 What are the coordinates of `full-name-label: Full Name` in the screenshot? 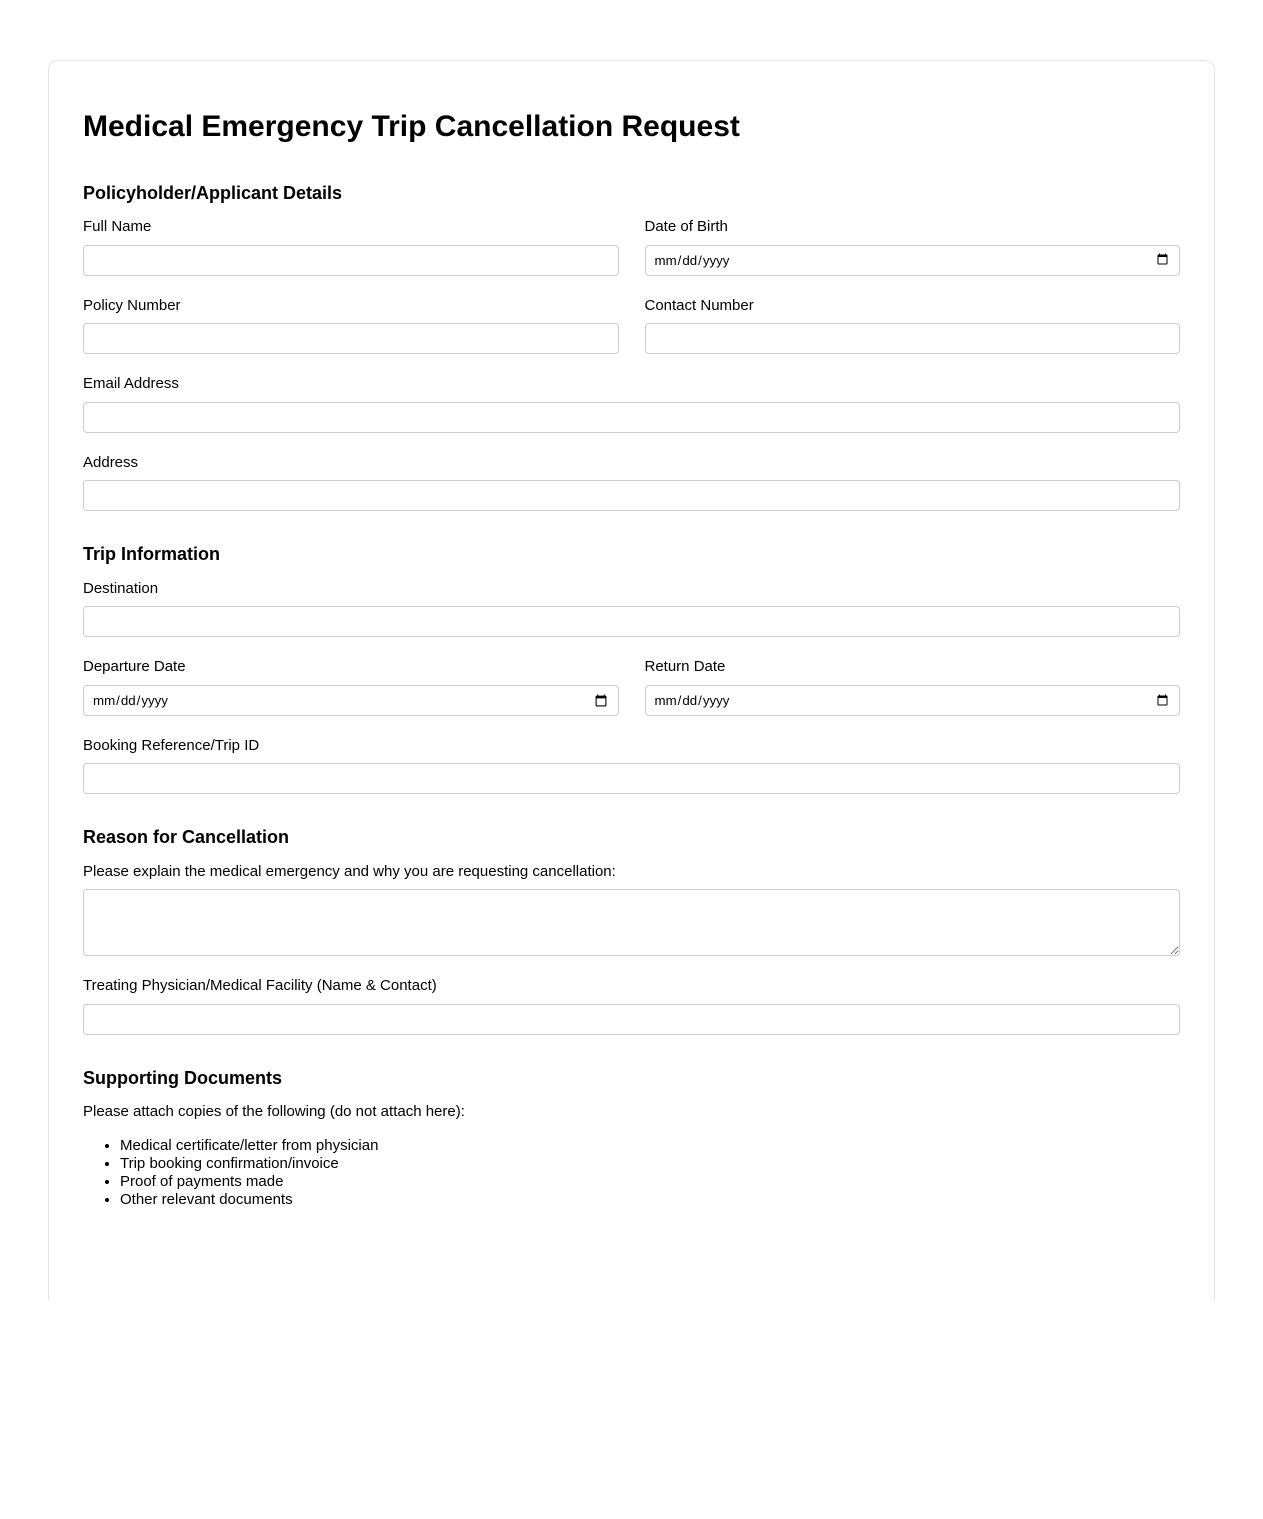 It's located at (117, 227).